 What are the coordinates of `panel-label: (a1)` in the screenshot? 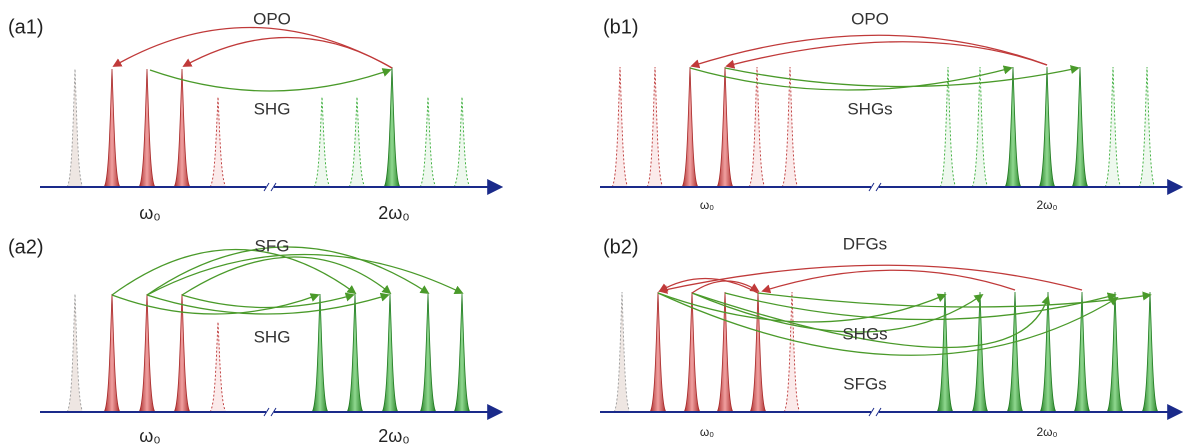 It's located at (26, 27).